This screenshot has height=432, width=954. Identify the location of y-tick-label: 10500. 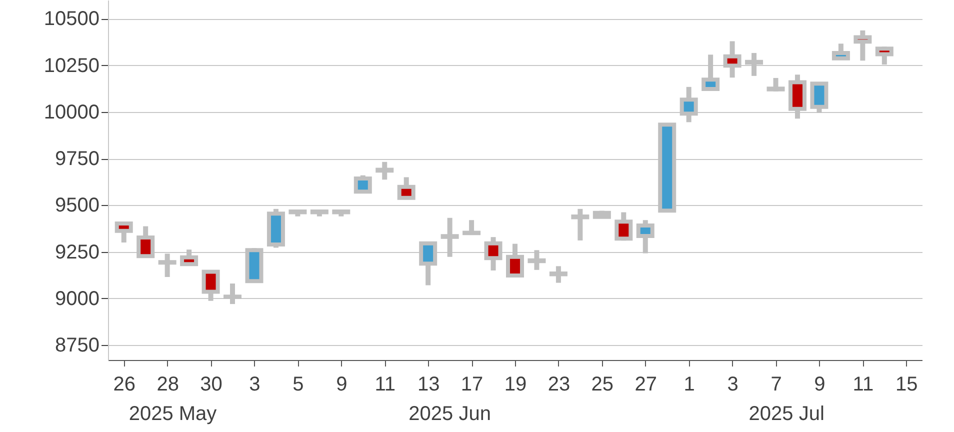
(72, 19).